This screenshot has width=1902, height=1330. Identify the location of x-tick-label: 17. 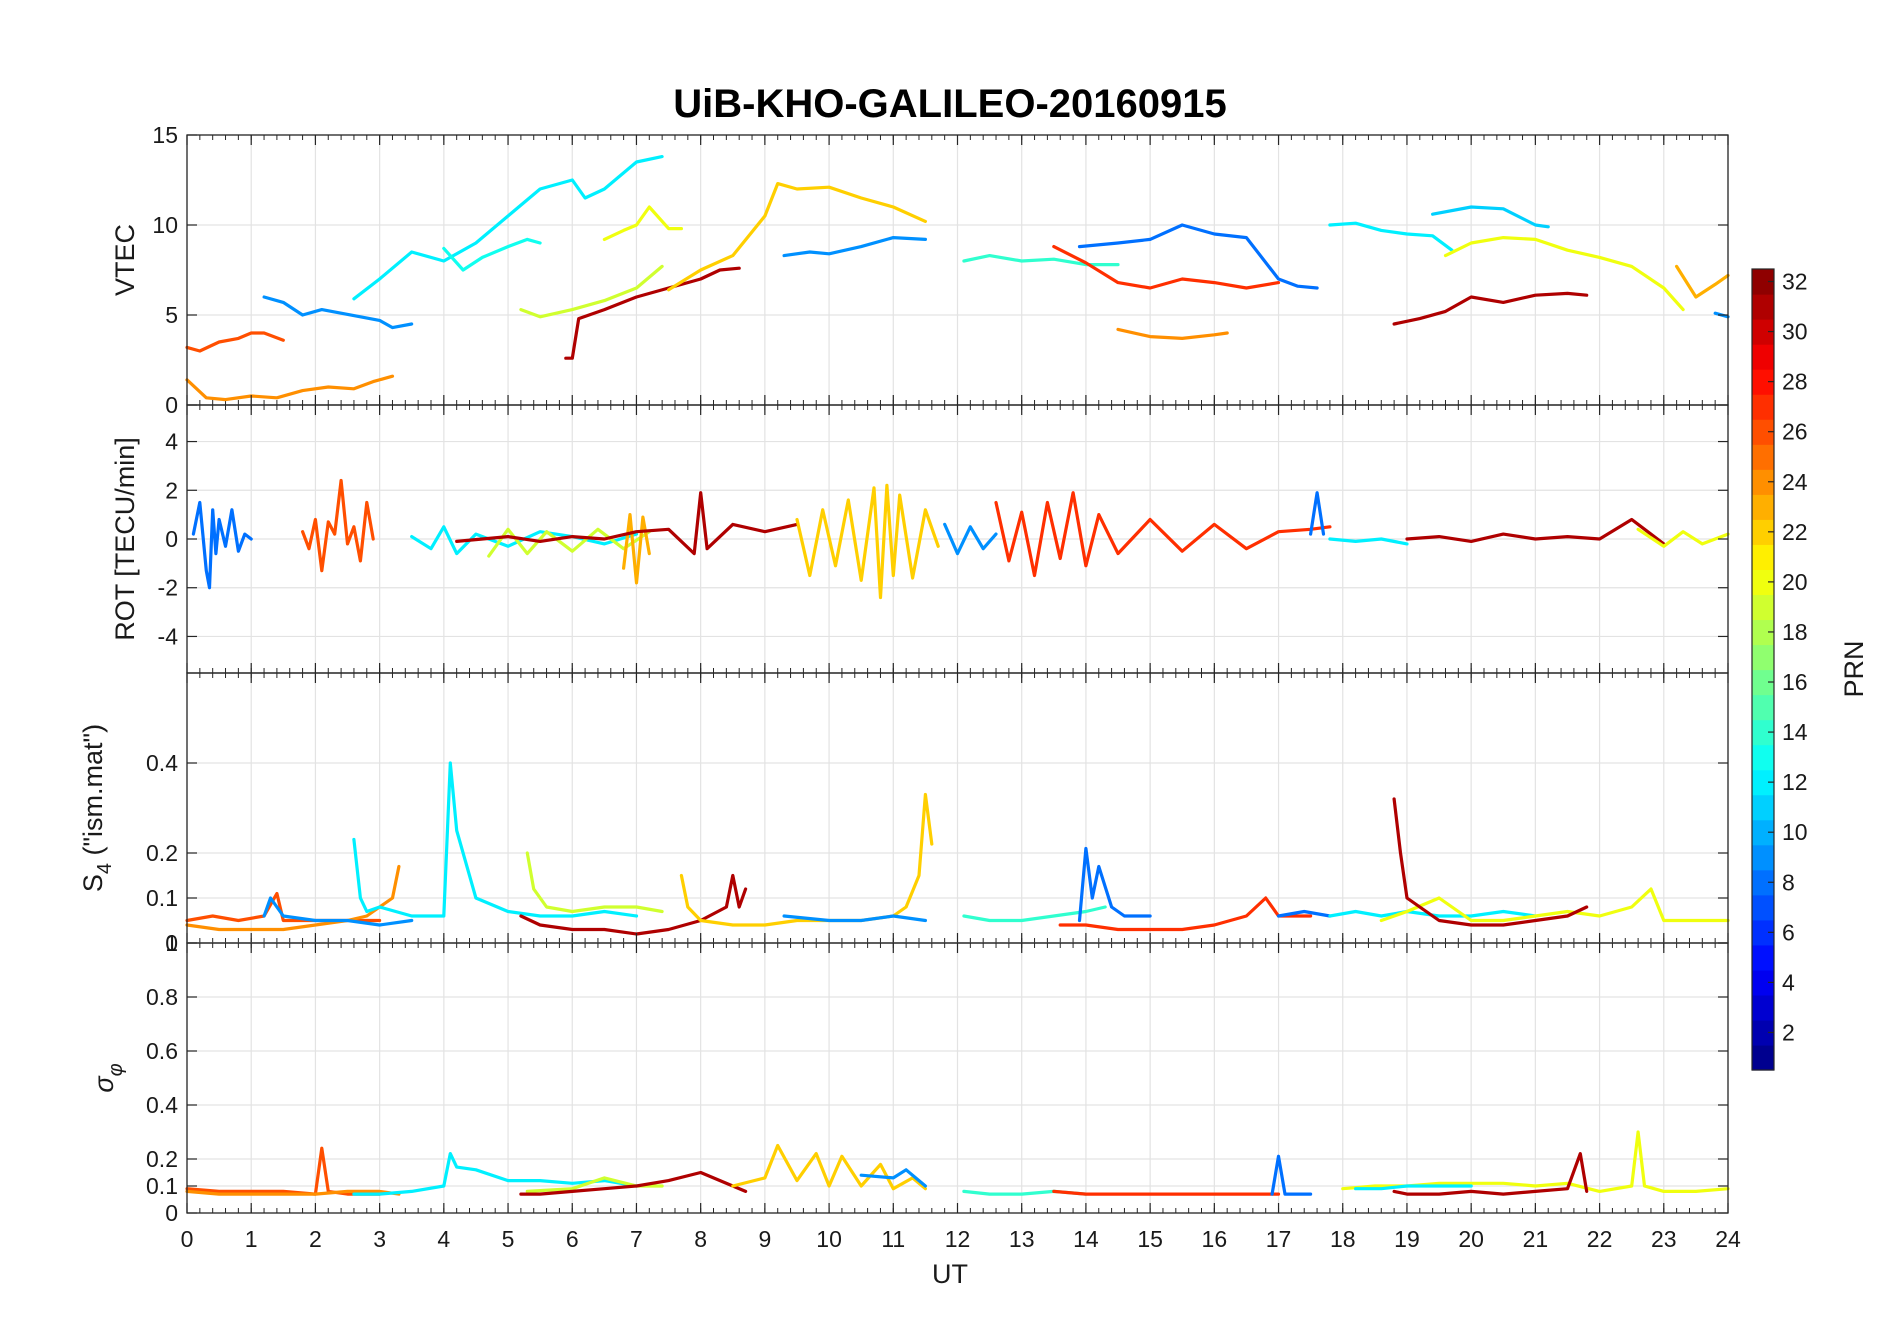
(1279, 1239).